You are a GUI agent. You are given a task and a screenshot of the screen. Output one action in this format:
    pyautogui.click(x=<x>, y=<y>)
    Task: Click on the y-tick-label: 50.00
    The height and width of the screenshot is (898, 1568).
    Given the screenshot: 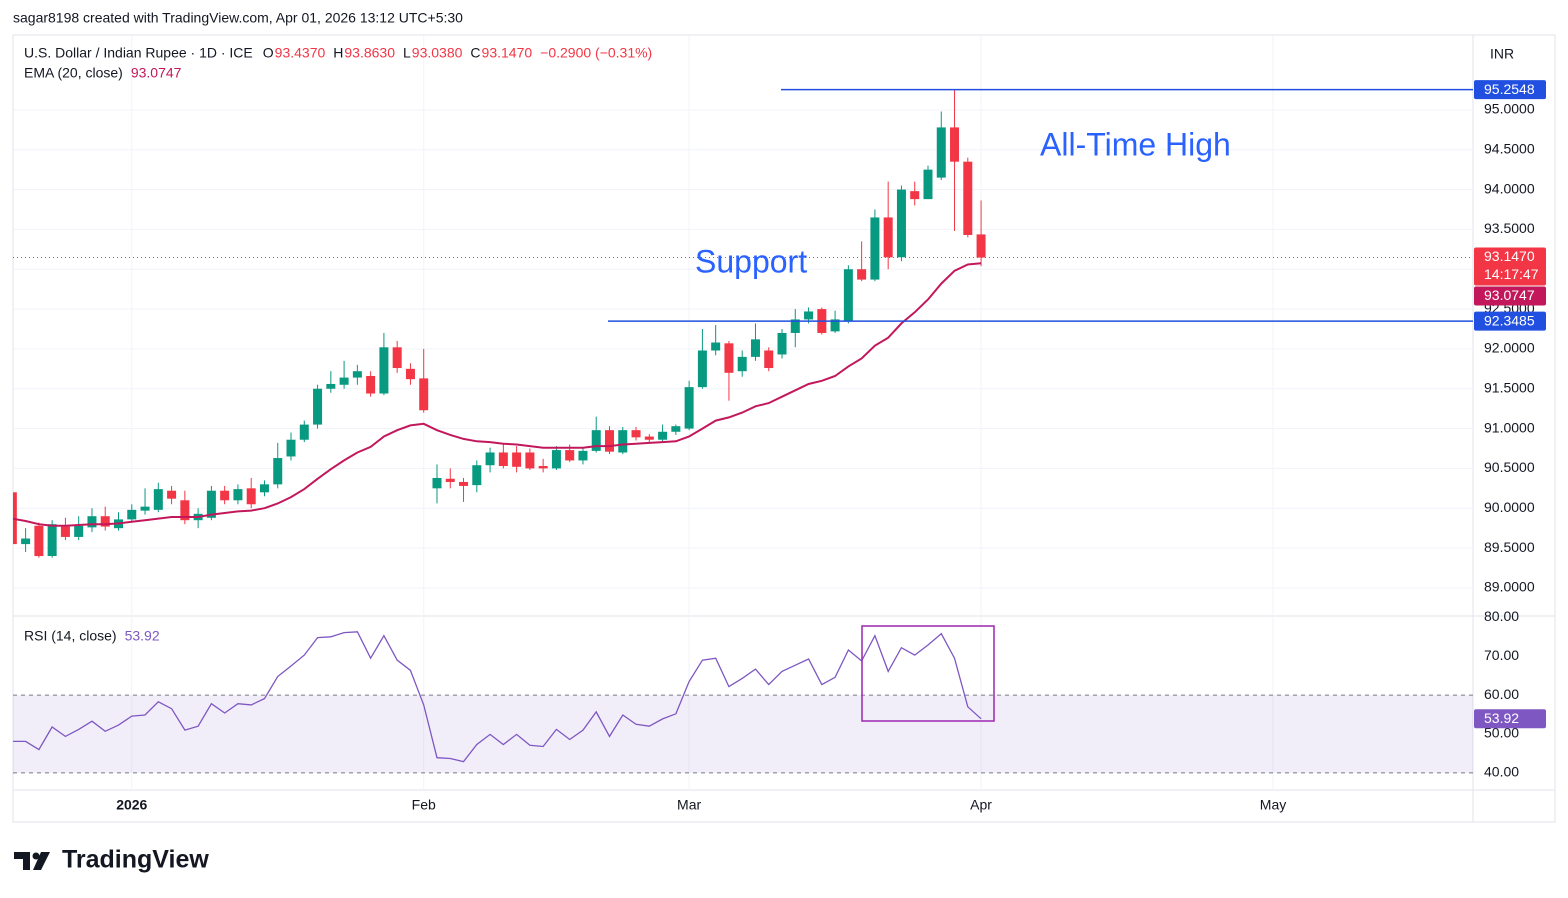 What is the action you would take?
    pyautogui.click(x=1501, y=733)
    